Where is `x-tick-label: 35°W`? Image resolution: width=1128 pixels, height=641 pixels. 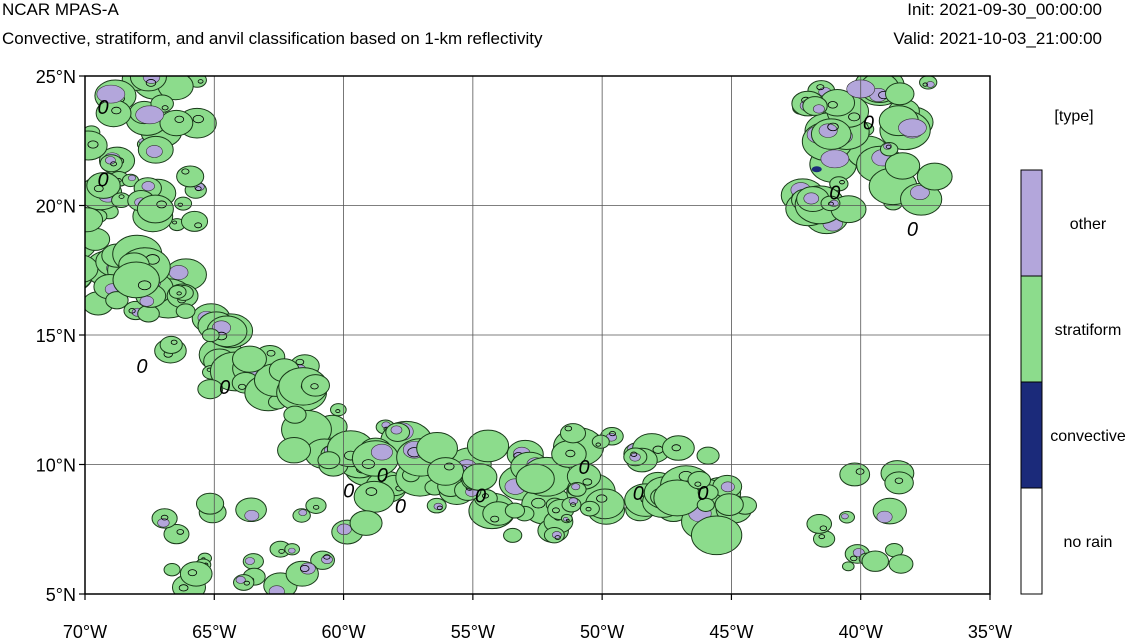 x-tick-label: 35°W is located at coordinates (990, 631).